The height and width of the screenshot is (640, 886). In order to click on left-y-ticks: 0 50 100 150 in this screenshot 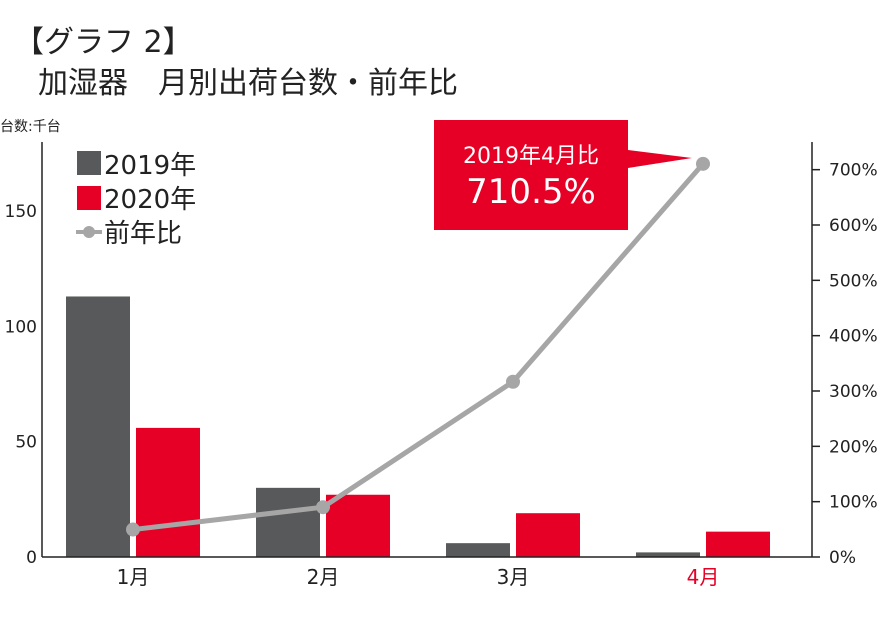, I will do `click(21, 385)`.